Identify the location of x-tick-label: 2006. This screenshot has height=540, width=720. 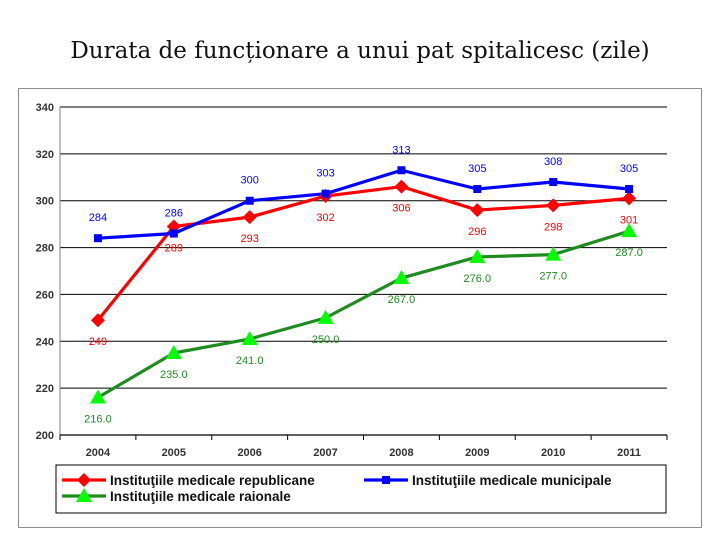
(249, 453).